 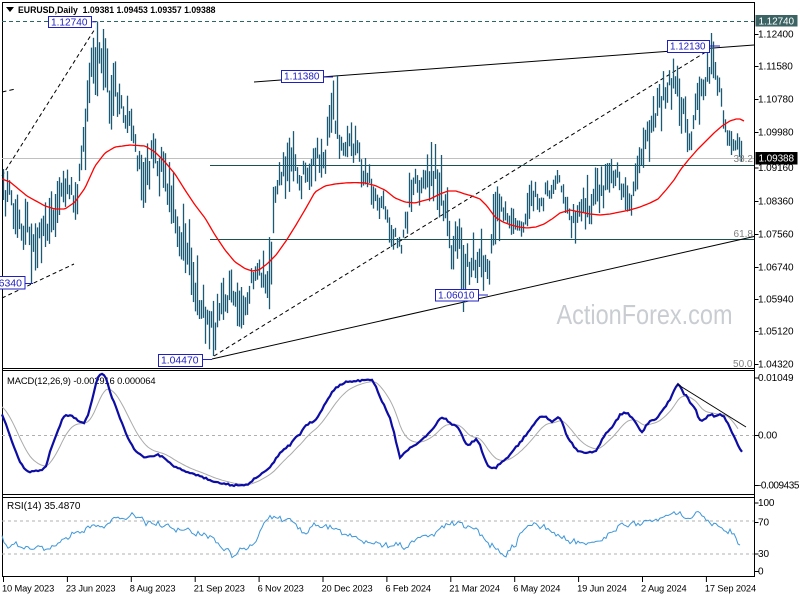 I want to click on svg-text: 21 Sep 2023, so click(x=219, y=589).